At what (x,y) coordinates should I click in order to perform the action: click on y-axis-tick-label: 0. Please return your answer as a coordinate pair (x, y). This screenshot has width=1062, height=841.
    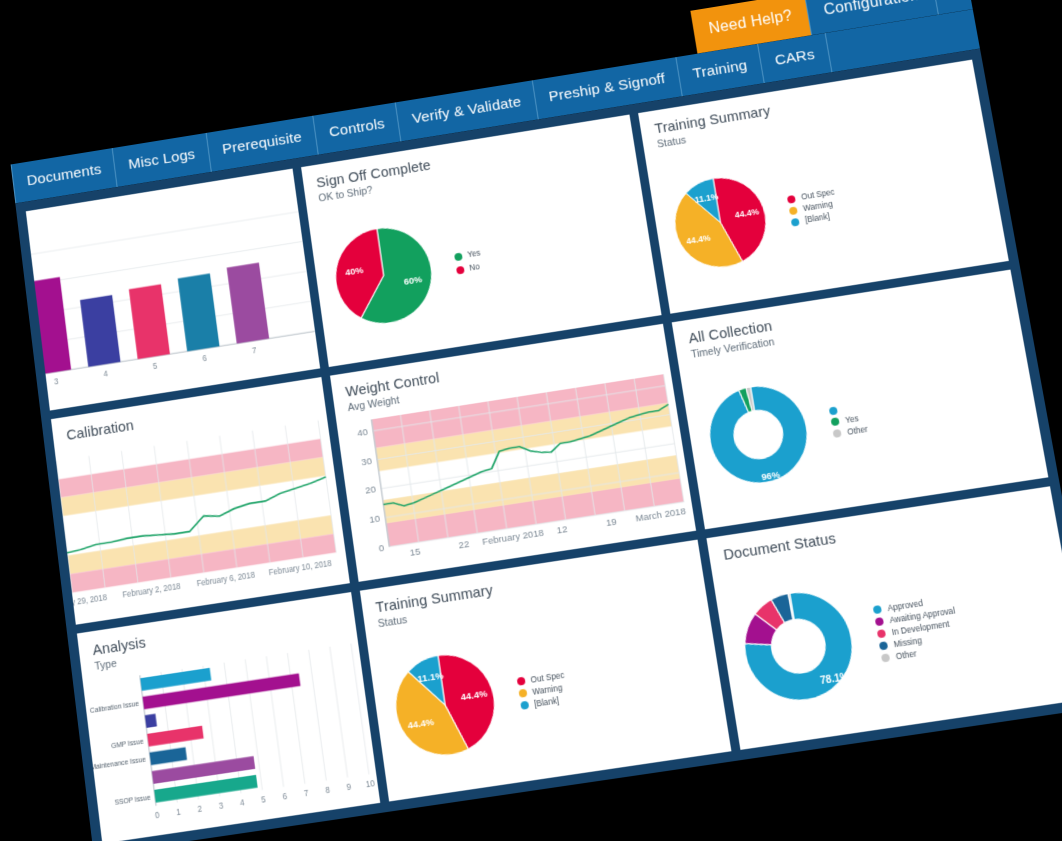
    Looking at the image, I should click on (381, 549).